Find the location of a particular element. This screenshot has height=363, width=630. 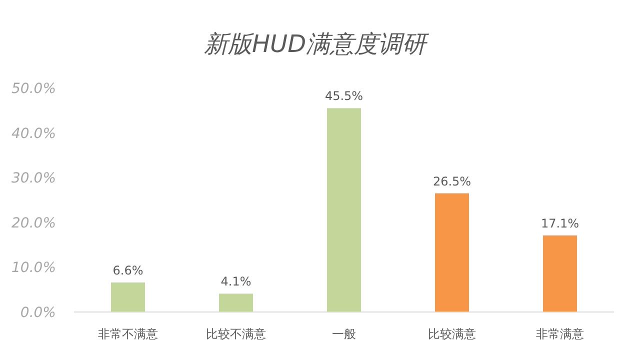

data-label: 45.5% is located at coordinates (344, 96).